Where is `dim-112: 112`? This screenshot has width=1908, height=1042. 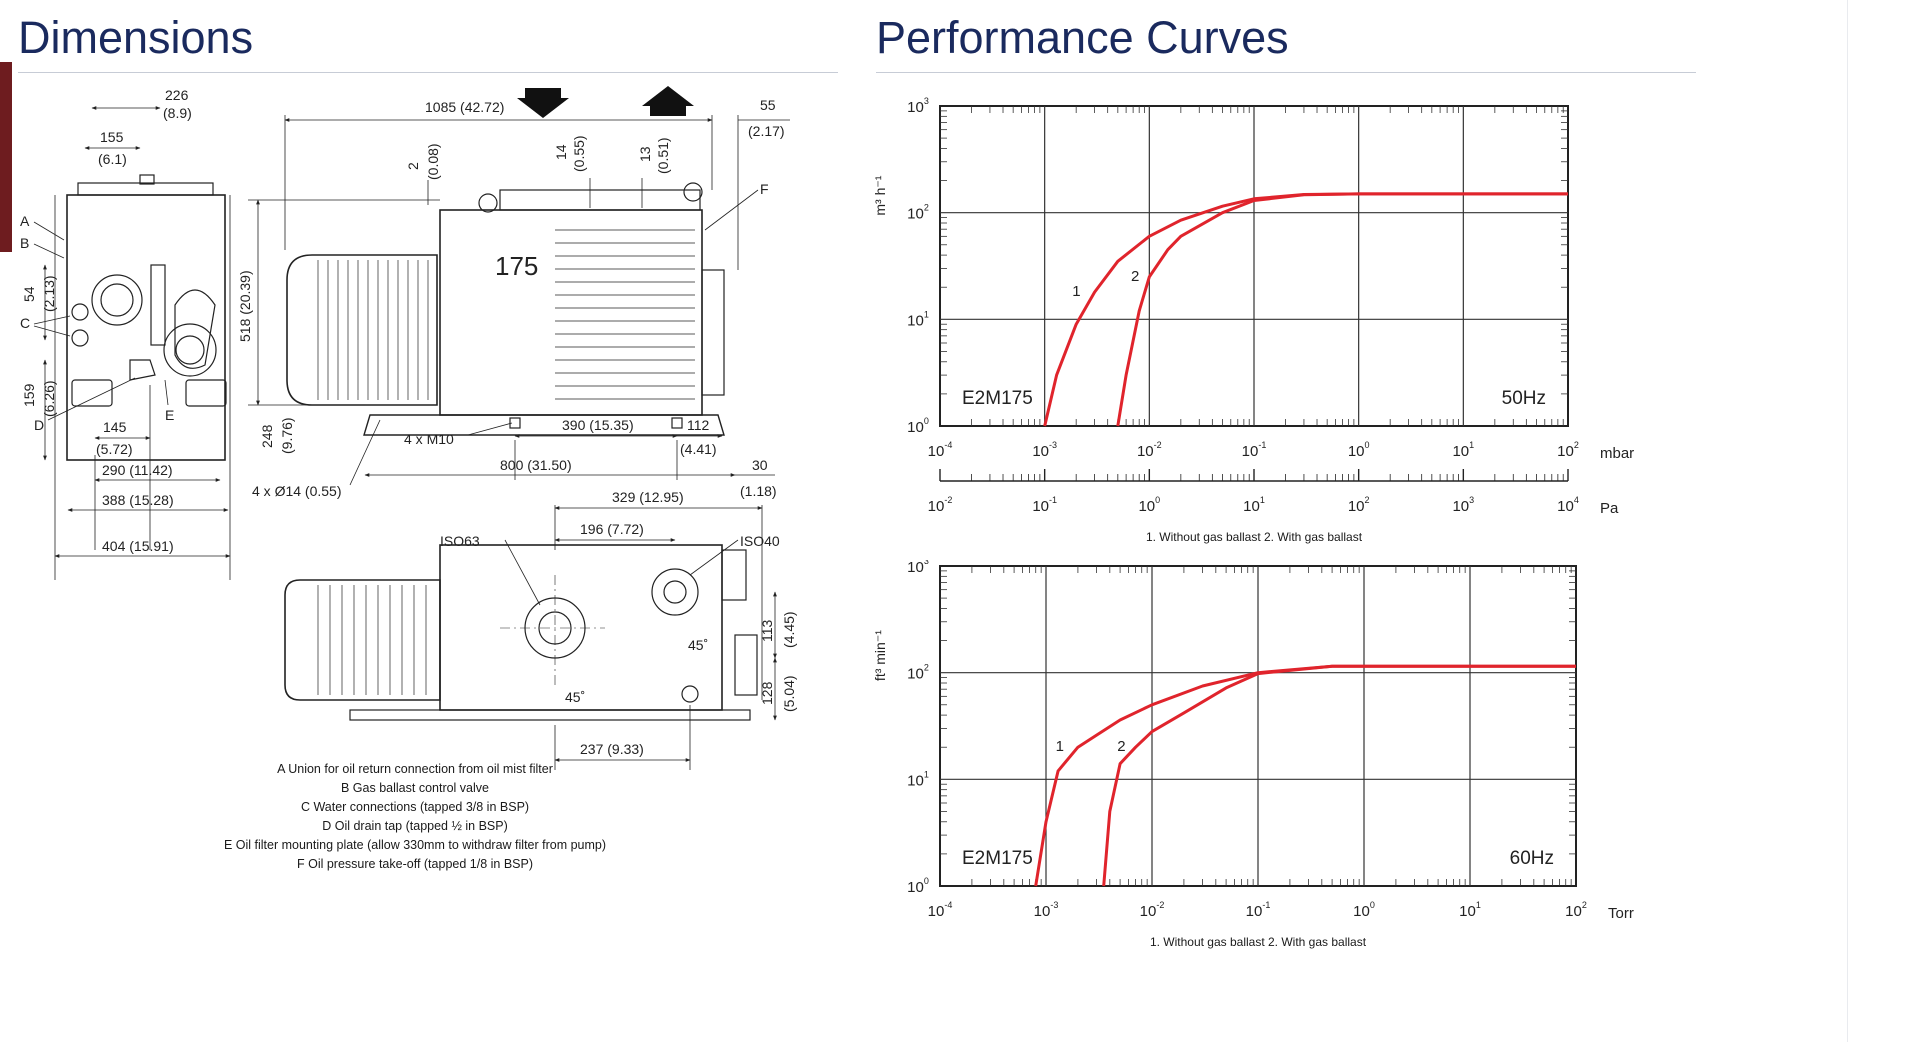
dim-112: 112 is located at coordinates (698, 425).